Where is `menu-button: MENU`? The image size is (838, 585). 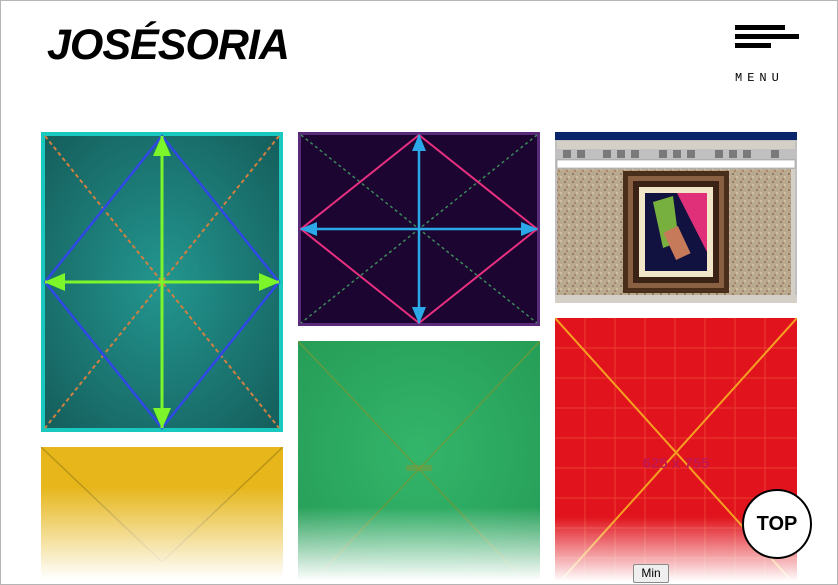
menu-button: MENU is located at coordinates (768, 57).